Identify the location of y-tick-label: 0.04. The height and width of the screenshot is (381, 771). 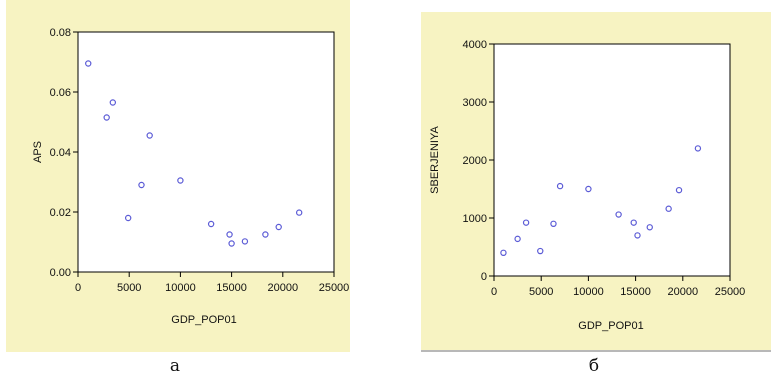
(60, 153).